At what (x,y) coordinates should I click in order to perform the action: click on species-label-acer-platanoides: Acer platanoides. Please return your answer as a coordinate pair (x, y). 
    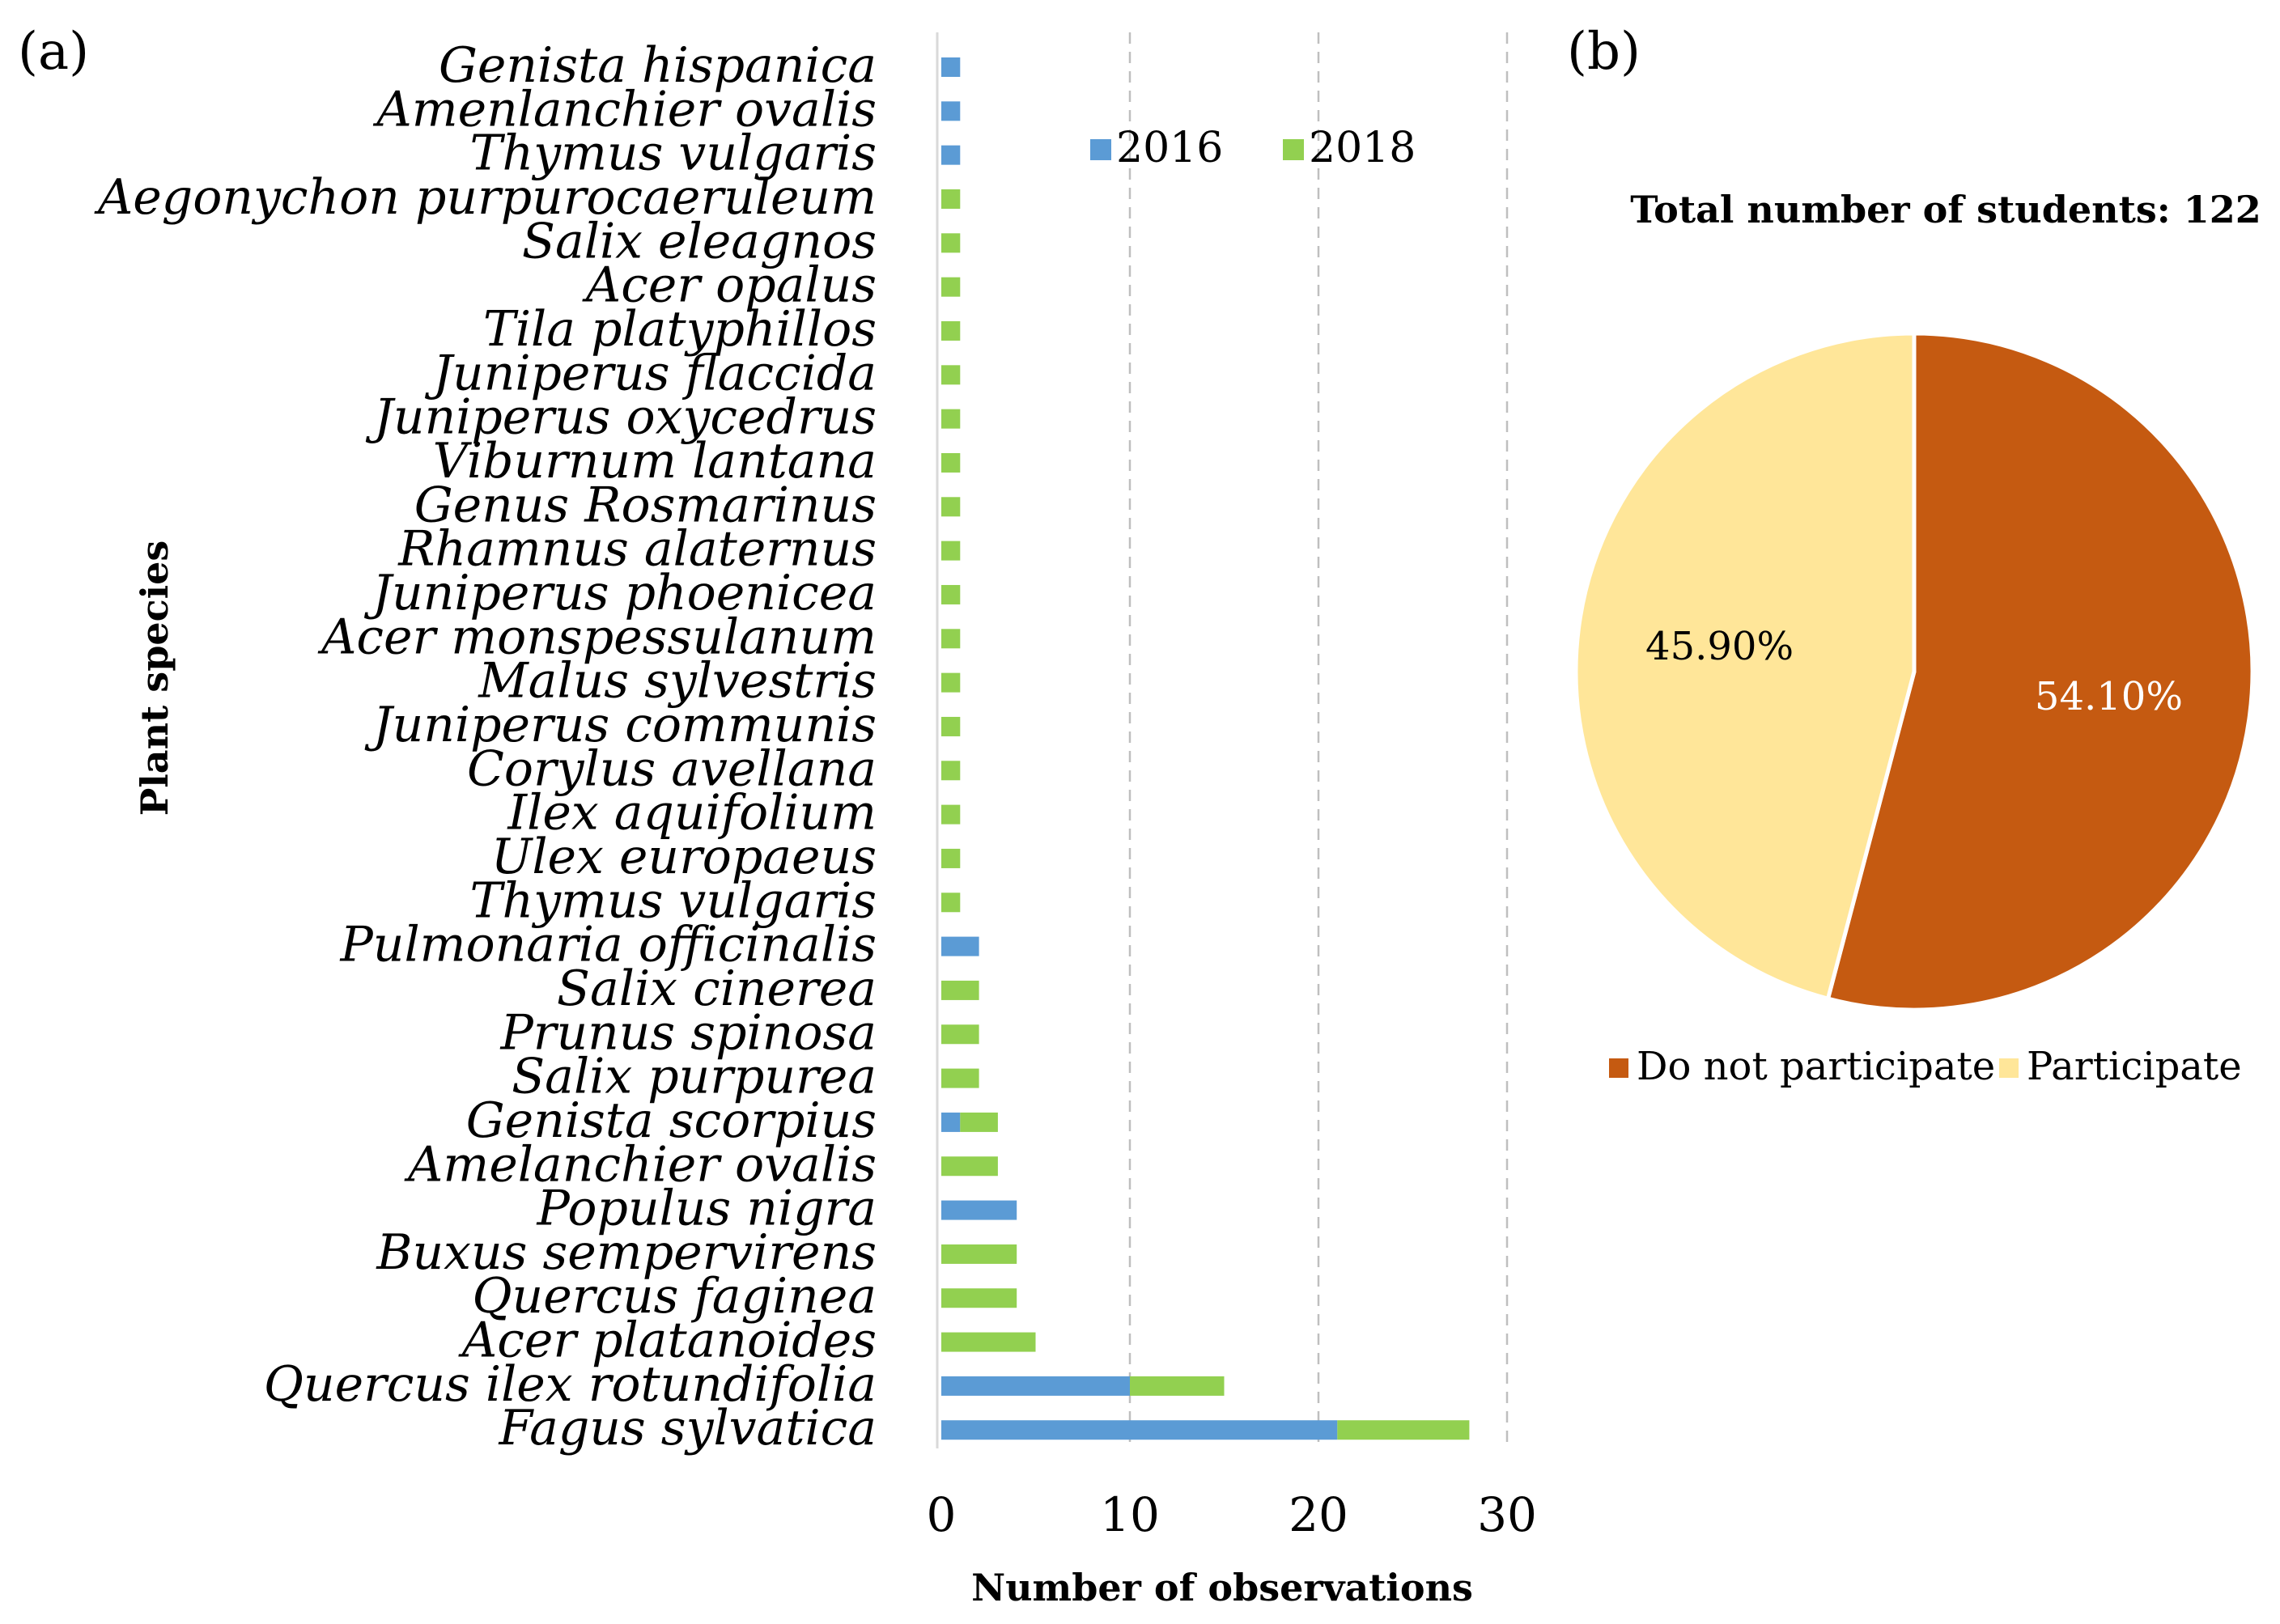
    Looking at the image, I should click on (667, 1340).